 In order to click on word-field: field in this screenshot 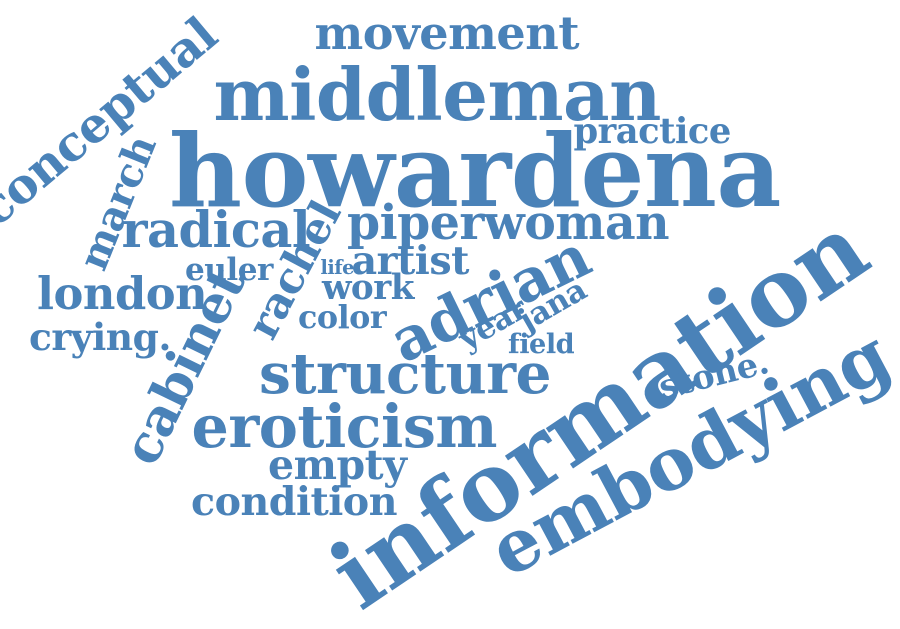, I will do `click(541, 343)`.